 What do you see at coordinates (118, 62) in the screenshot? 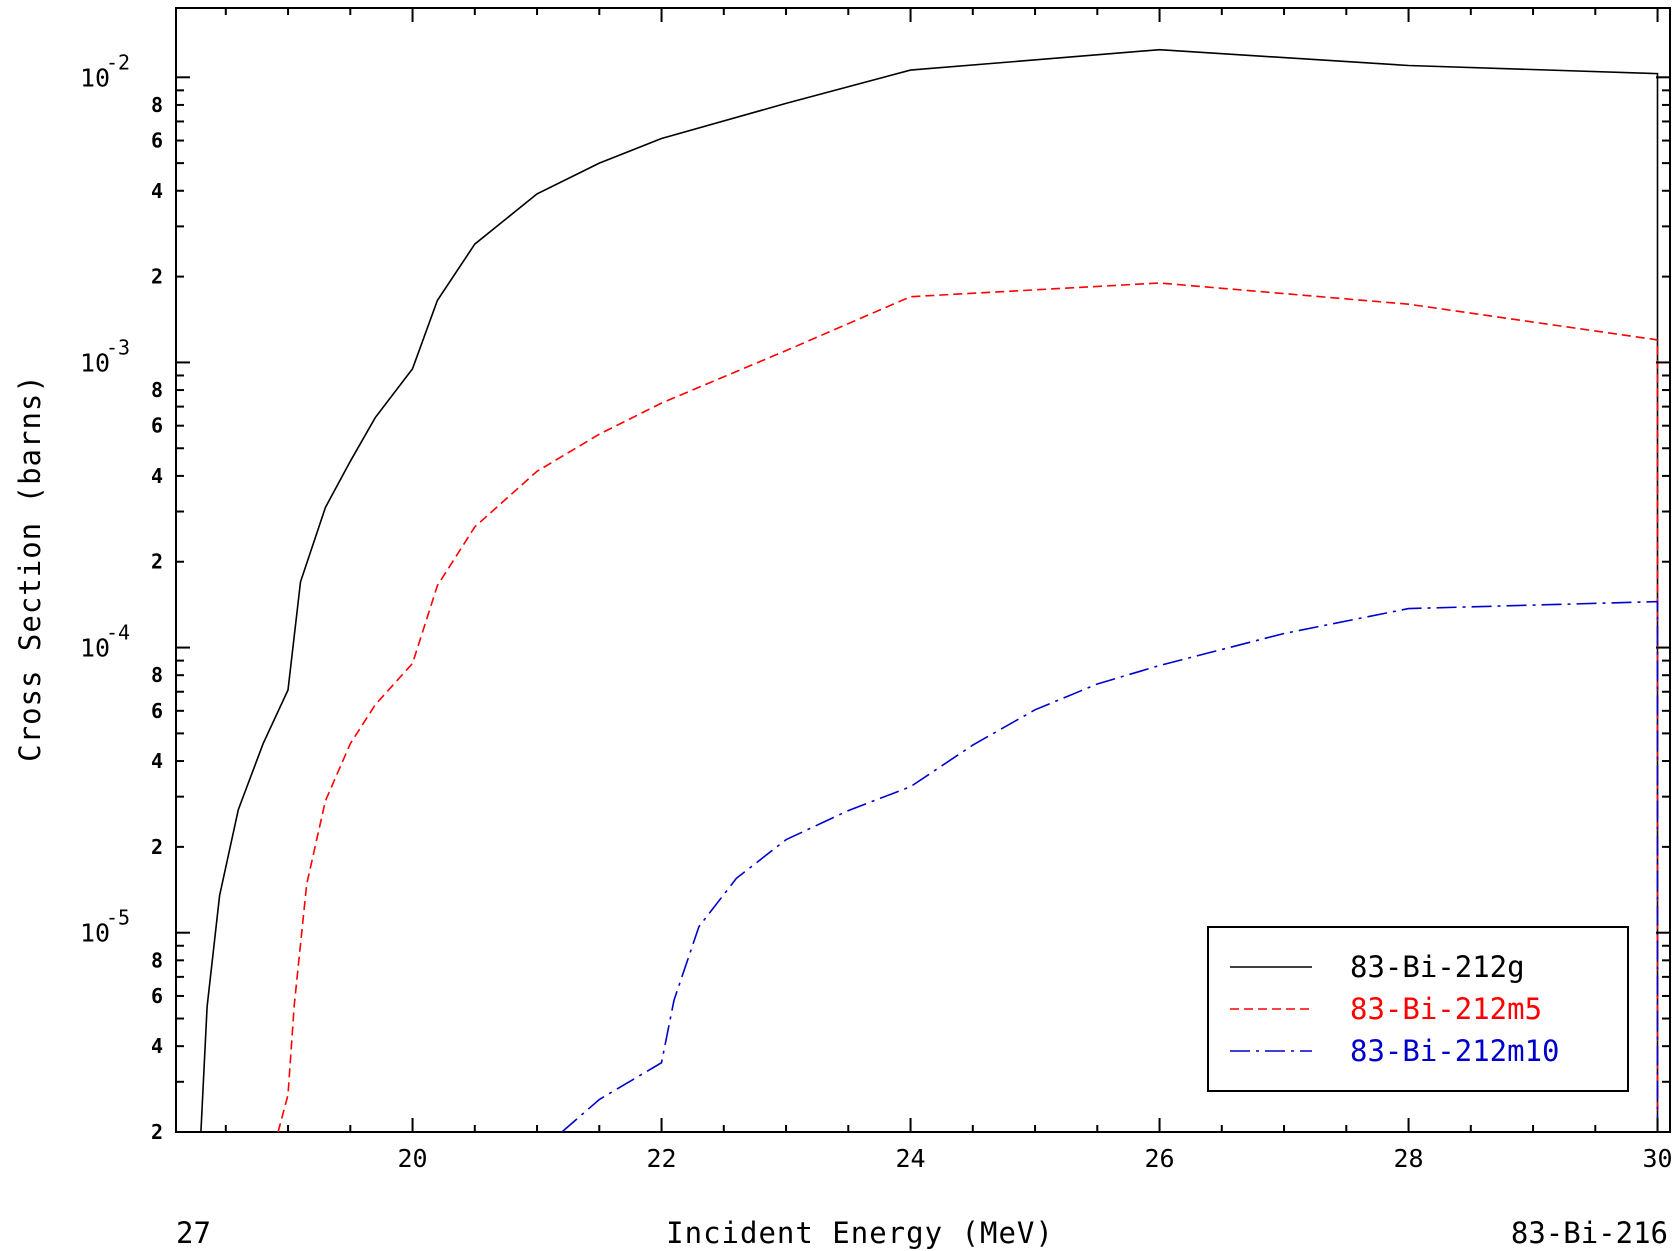
I see `y-decade-exponent: -2` at bounding box center [118, 62].